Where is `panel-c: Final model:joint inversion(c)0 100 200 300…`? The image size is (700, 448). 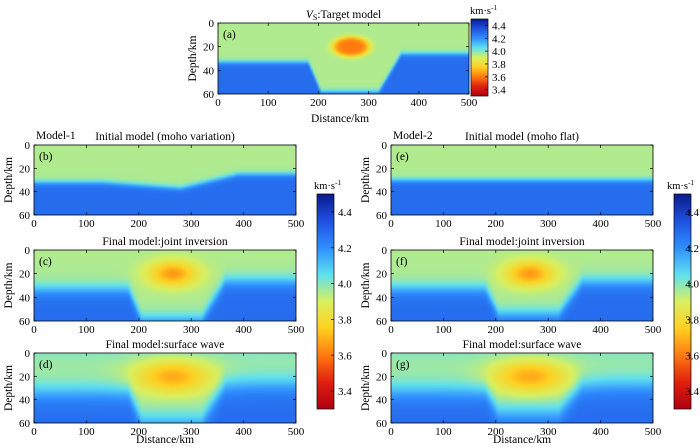 panel-c: Final model:joint inversion(c)0 100 200 300… is located at coordinates (154, 286).